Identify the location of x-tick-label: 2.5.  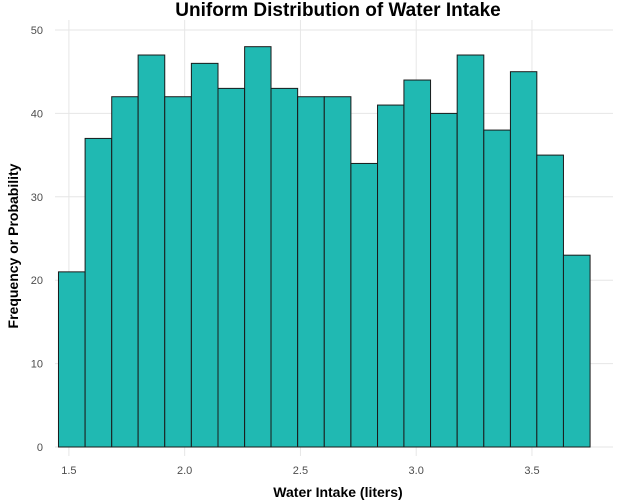
(300, 471).